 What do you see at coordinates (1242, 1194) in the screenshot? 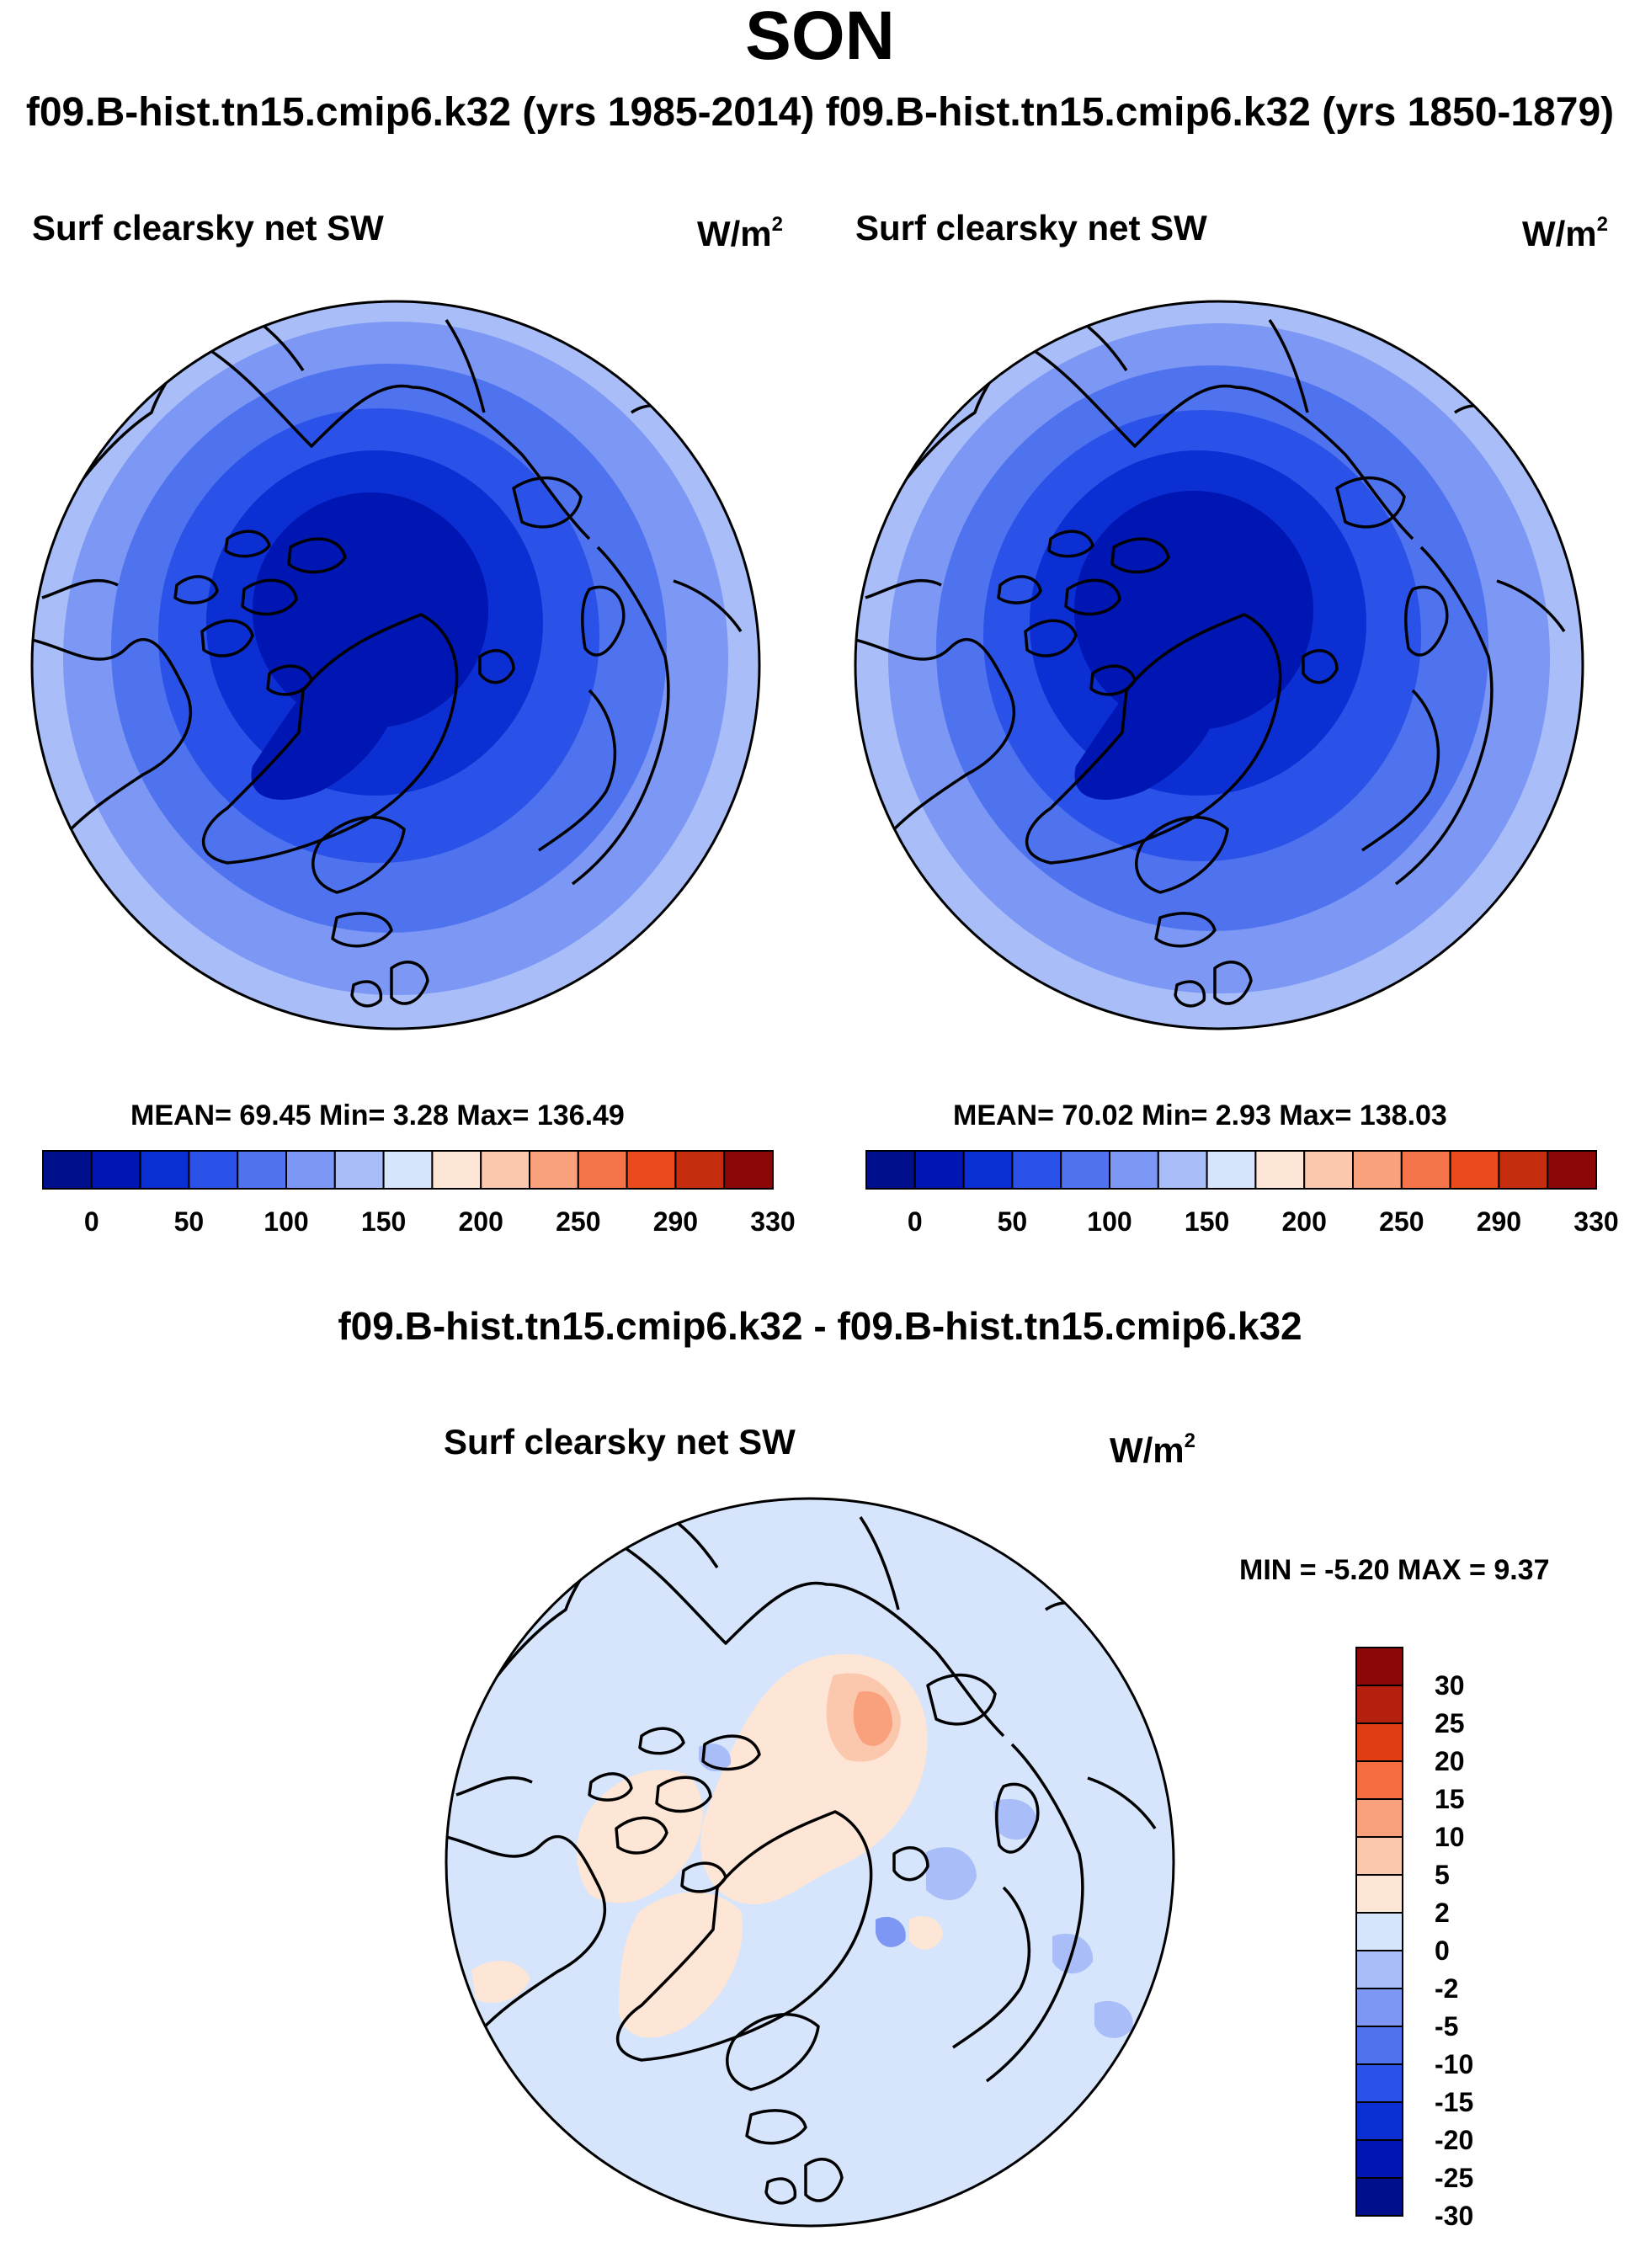
I see `panel2-colorbar: 0 50 100 150 200 250 290 330` at bounding box center [1242, 1194].